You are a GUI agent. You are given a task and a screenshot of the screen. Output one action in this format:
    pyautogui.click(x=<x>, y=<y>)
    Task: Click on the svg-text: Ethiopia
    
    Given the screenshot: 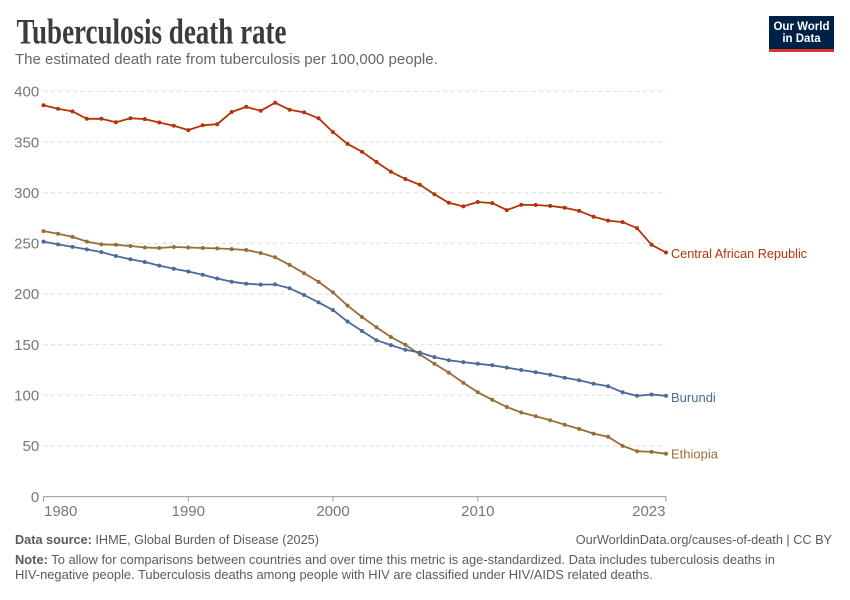 What is the action you would take?
    pyautogui.click(x=695, y=454)
    